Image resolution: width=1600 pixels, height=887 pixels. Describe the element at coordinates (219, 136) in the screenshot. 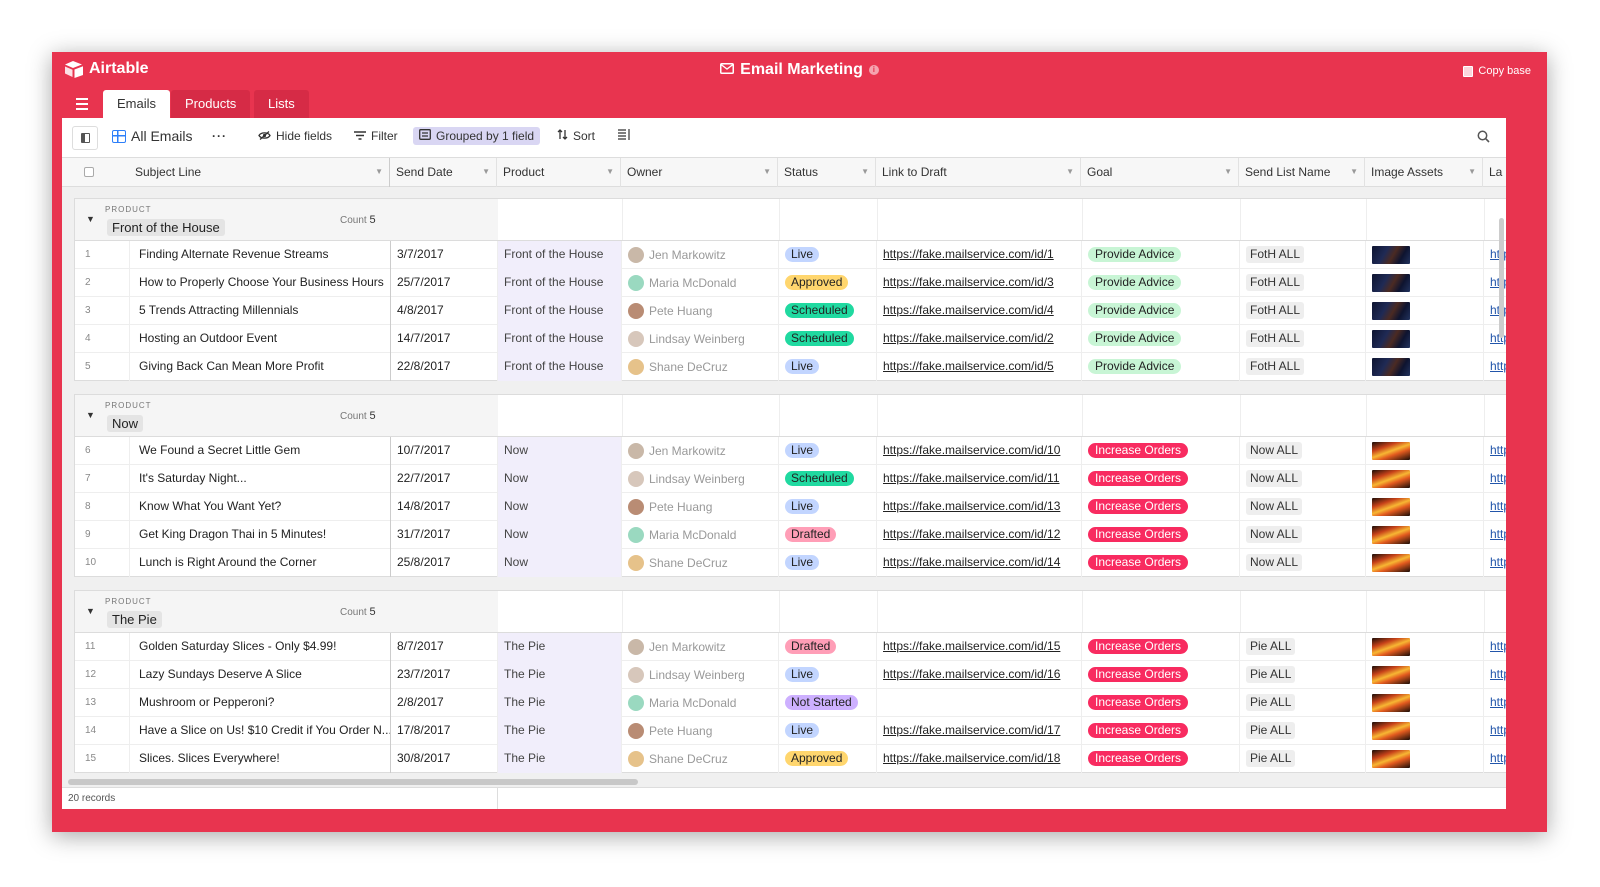

I see `view-more-button: ···` at that location.